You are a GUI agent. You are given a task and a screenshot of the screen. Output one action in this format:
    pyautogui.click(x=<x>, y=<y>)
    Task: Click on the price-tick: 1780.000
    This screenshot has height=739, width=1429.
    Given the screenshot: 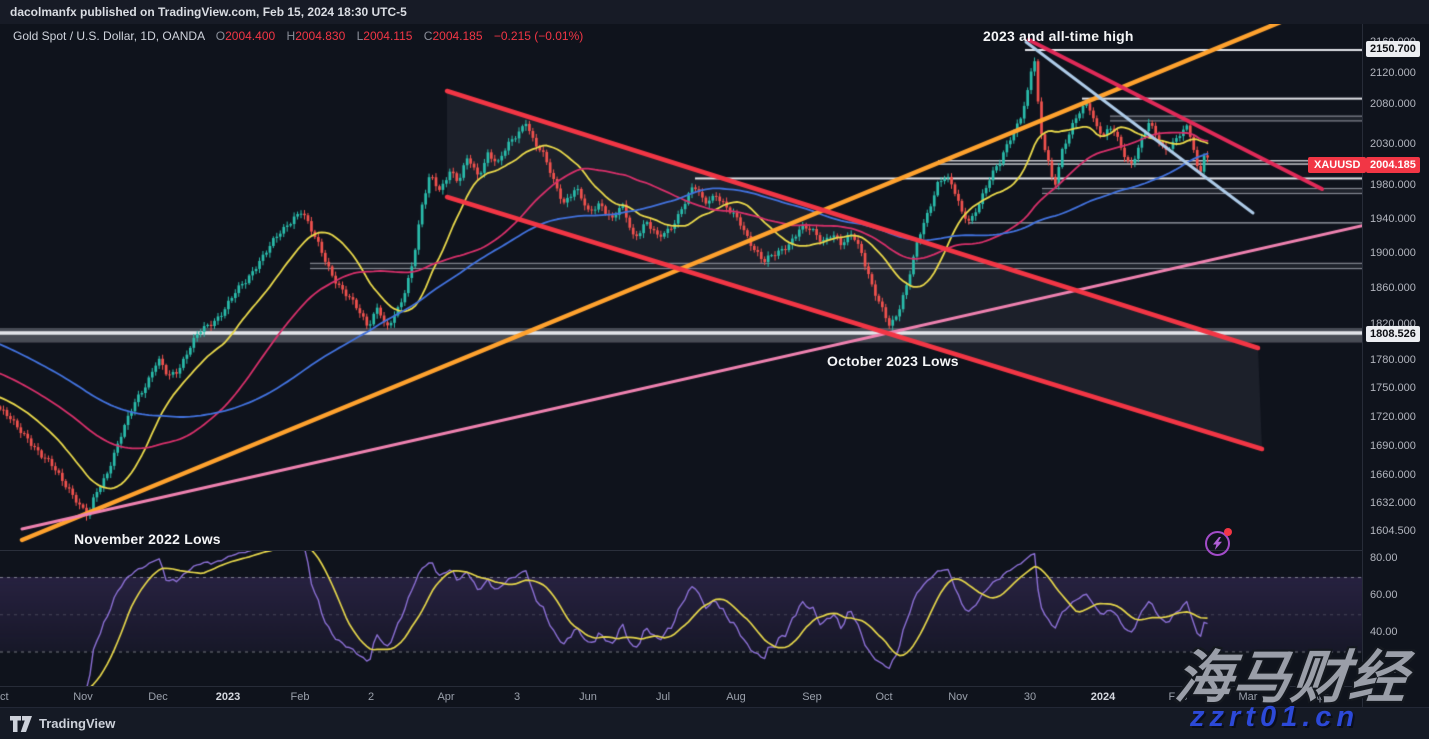 What is the action you would take?
    pyautogui.click(x=1393, y=360)
    